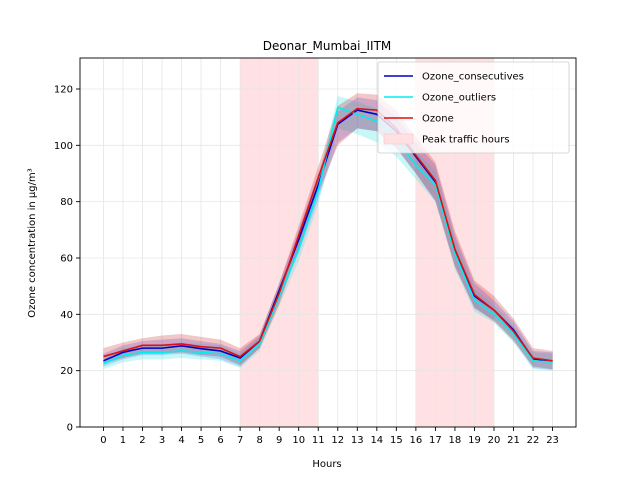 This screenshot has width=640, height=480. Describe the element at coordinates (533, 440) in the screenshot. I see `x-tick-label: 22` at that location.